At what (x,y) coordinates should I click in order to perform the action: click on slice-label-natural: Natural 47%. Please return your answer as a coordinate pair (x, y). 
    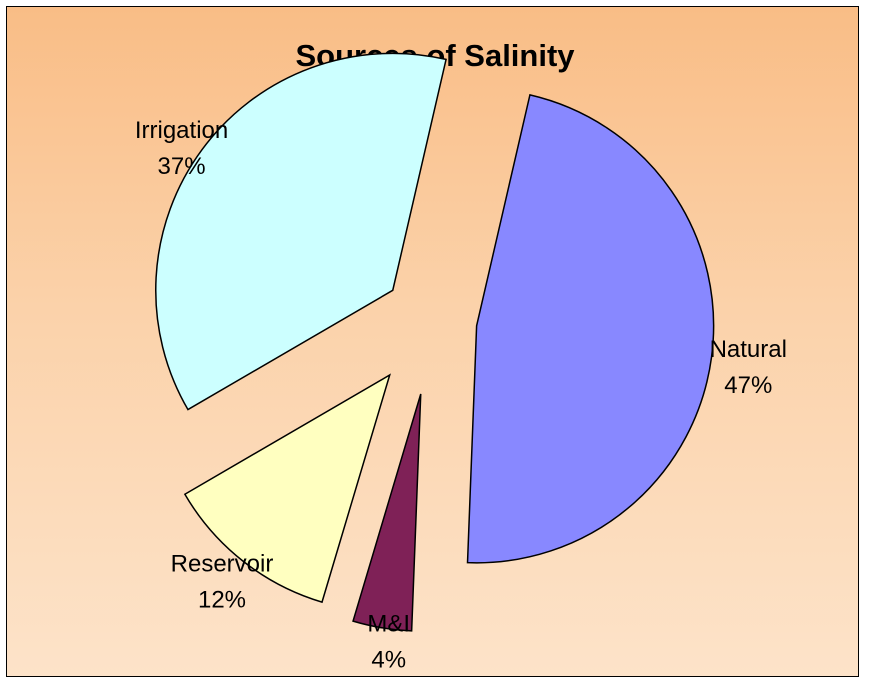
    Looking at the image, I should click on (748, 367).